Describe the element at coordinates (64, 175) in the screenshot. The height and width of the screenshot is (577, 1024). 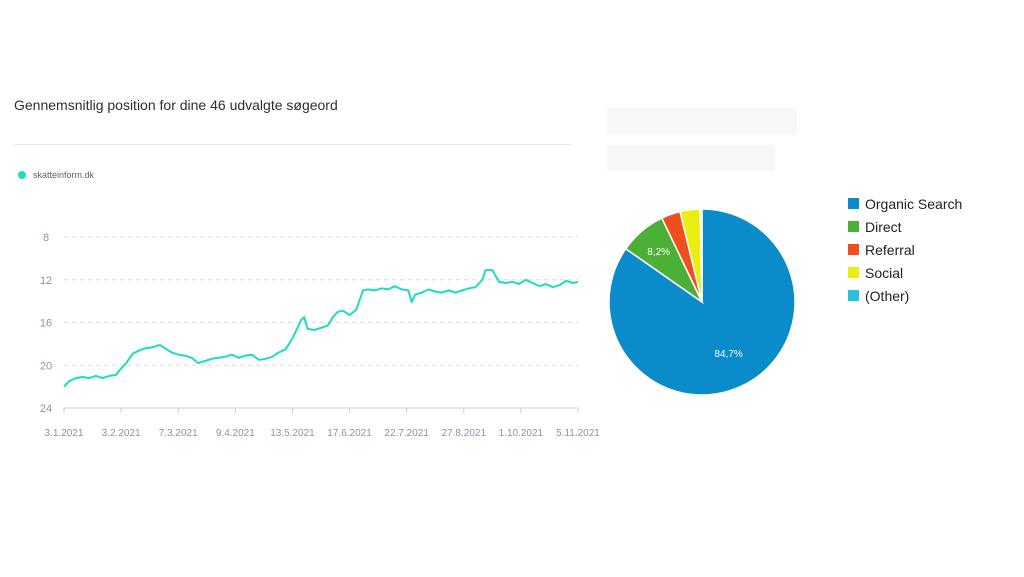
I see `legend-label: skatteinform.dk` at that location.